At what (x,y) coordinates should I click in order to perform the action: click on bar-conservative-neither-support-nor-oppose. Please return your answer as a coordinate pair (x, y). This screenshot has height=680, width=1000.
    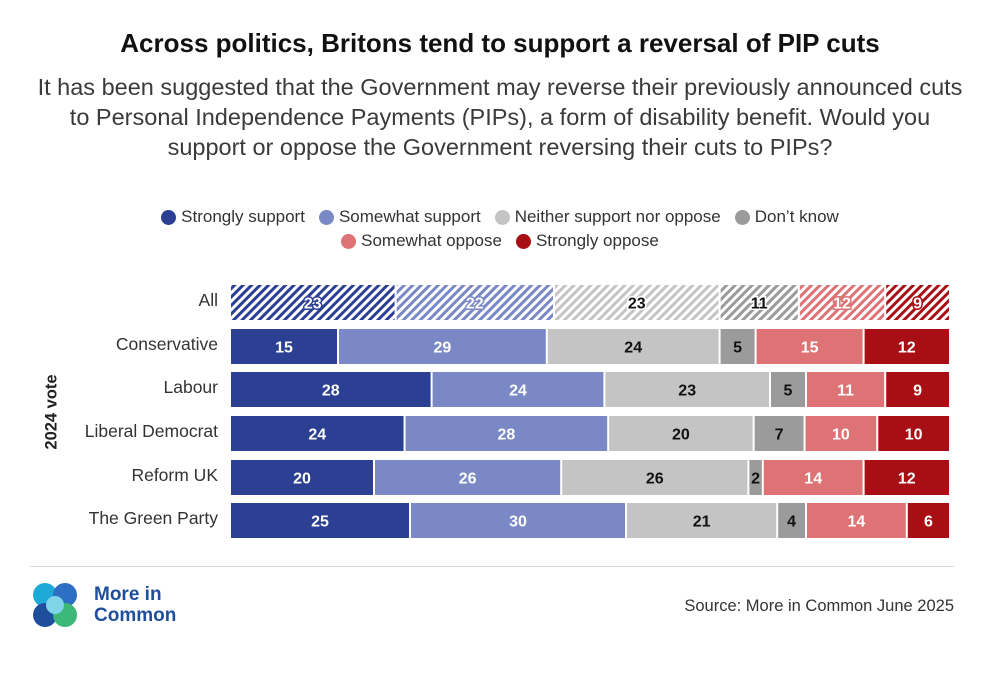
    Looking at the image, I should click on (633, 346).